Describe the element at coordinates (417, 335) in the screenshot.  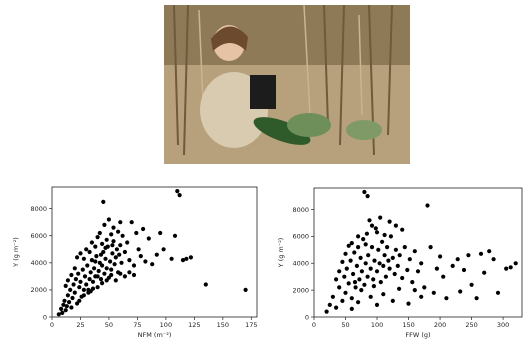
I see `ffw-x-axis-label: FFW (g)` at that location.